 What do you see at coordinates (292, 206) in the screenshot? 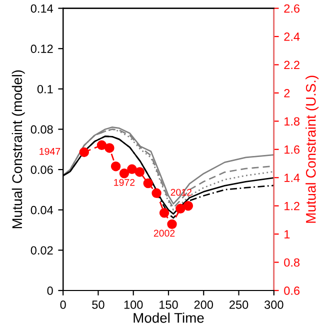
I see `y2-tick-label: 1.2` at bounding box center [292, 206].